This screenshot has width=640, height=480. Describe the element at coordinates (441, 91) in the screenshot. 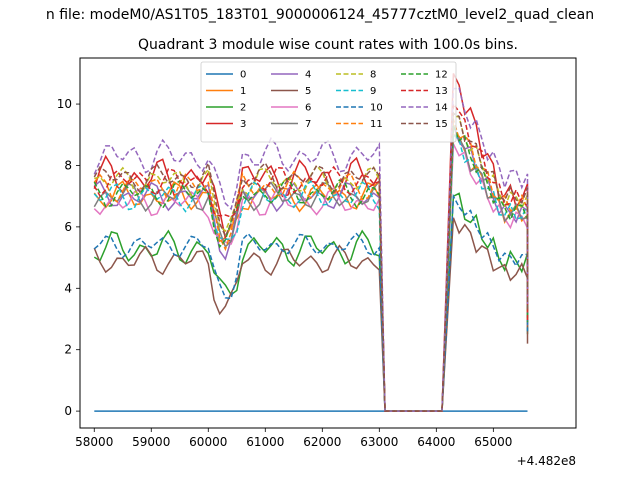

I see `legend-entry-13: 13` at that location.